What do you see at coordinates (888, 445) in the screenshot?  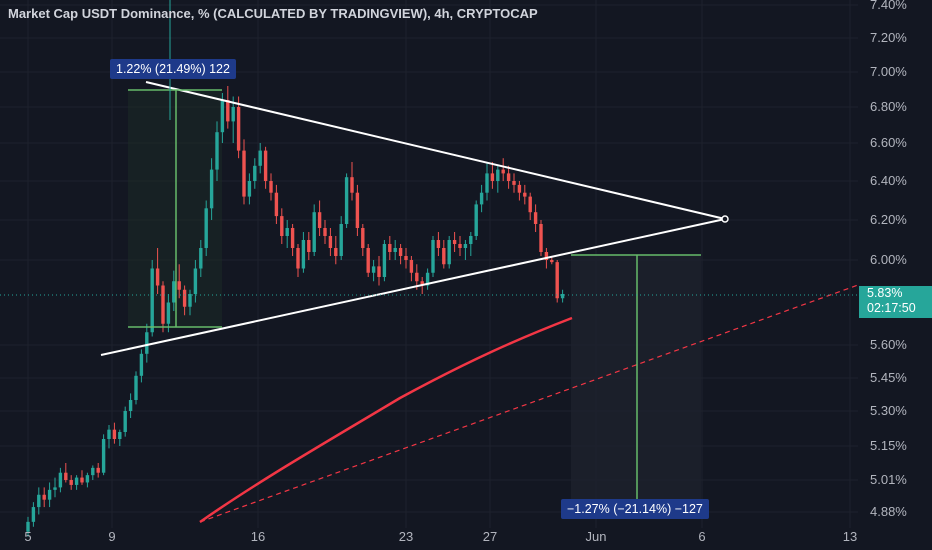 I see `y-tick-label: 5.15%` at bounding box center [888, 445].